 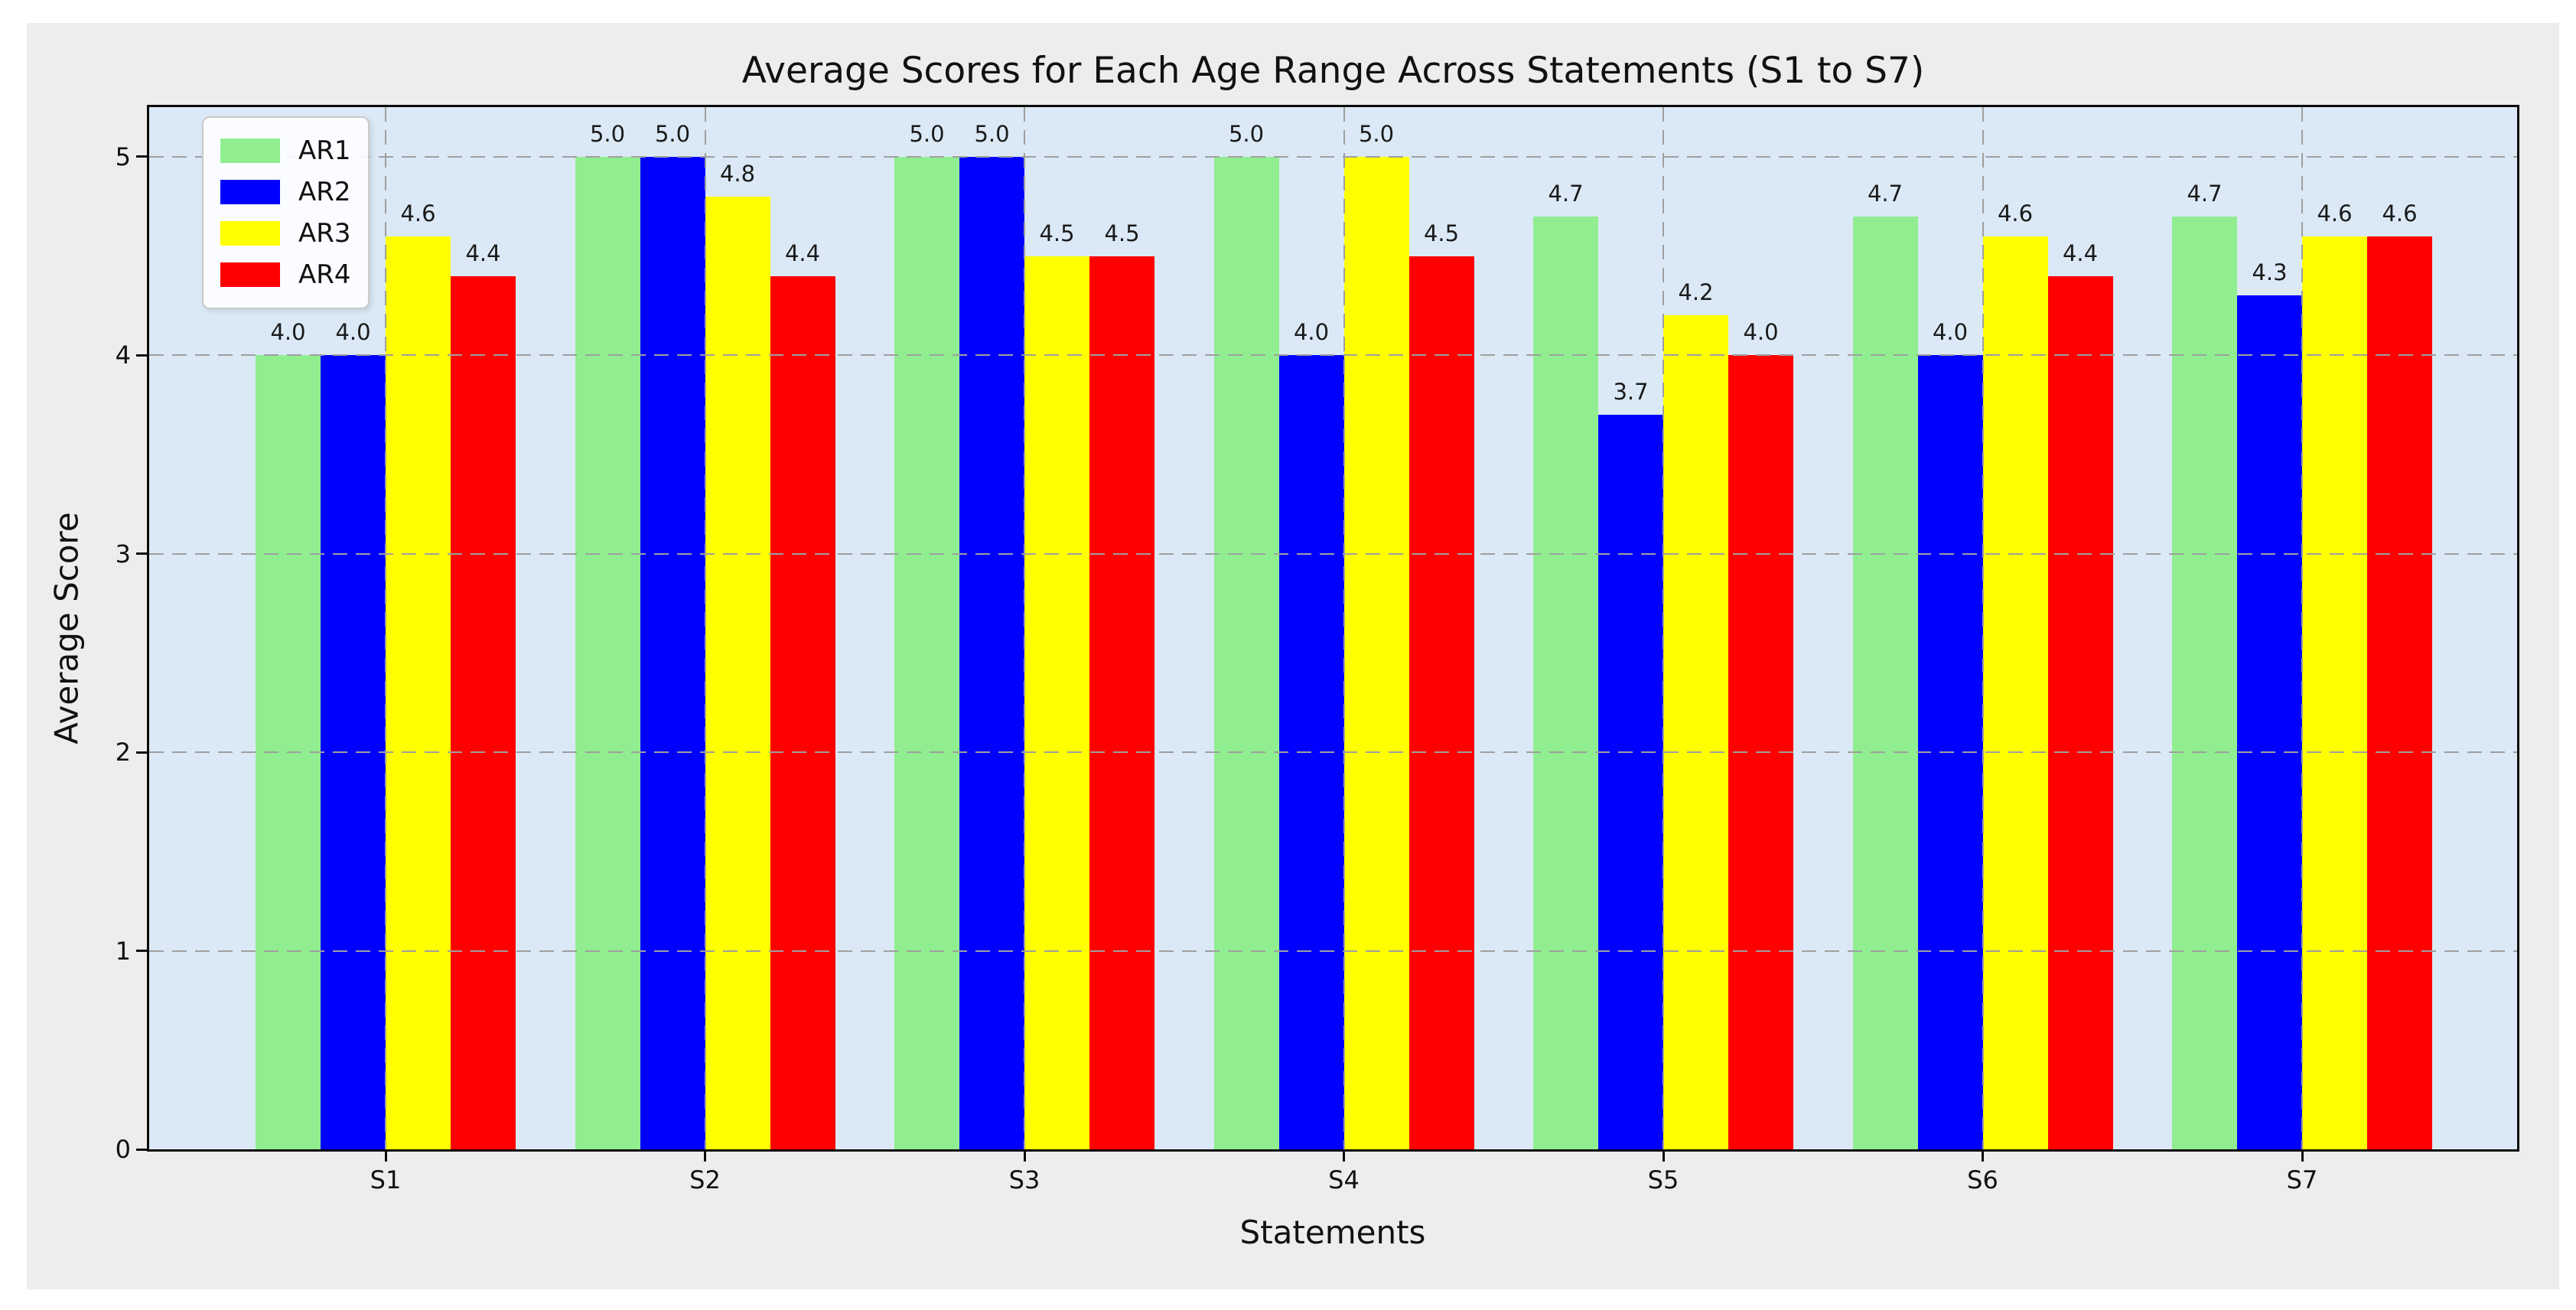 What do you see at coordinates (325, 150) in the screenshot?
I see `legend-label-AR1: AR1` at bounding box center [325, 150].